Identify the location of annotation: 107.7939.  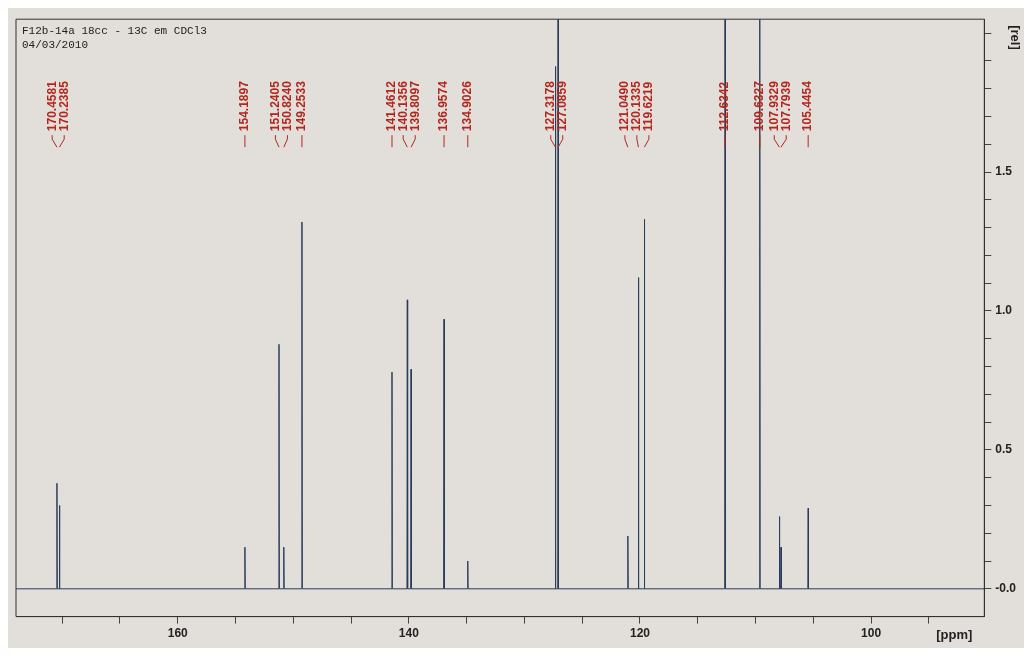
(785, 106).